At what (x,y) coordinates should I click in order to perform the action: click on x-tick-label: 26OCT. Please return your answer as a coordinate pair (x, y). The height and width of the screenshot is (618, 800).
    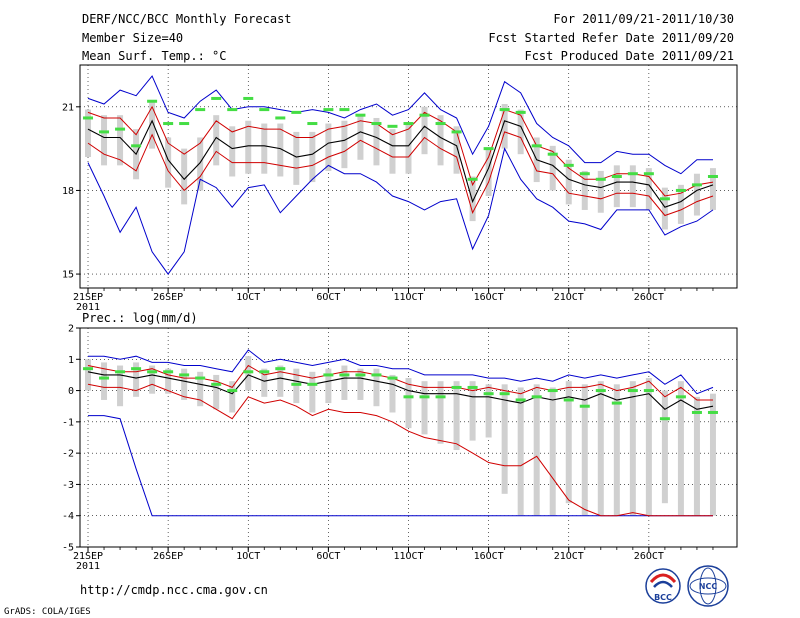
    Looking at the image, I should click on (649, 297).